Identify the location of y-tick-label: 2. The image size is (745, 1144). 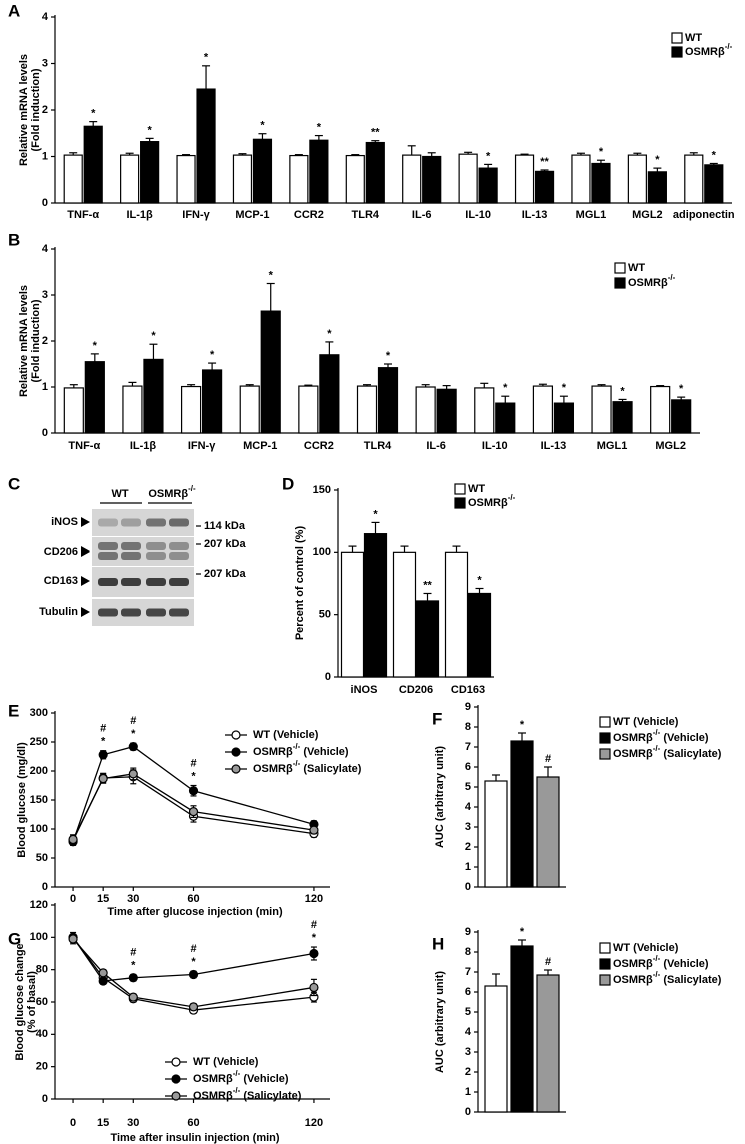
(45, 341).